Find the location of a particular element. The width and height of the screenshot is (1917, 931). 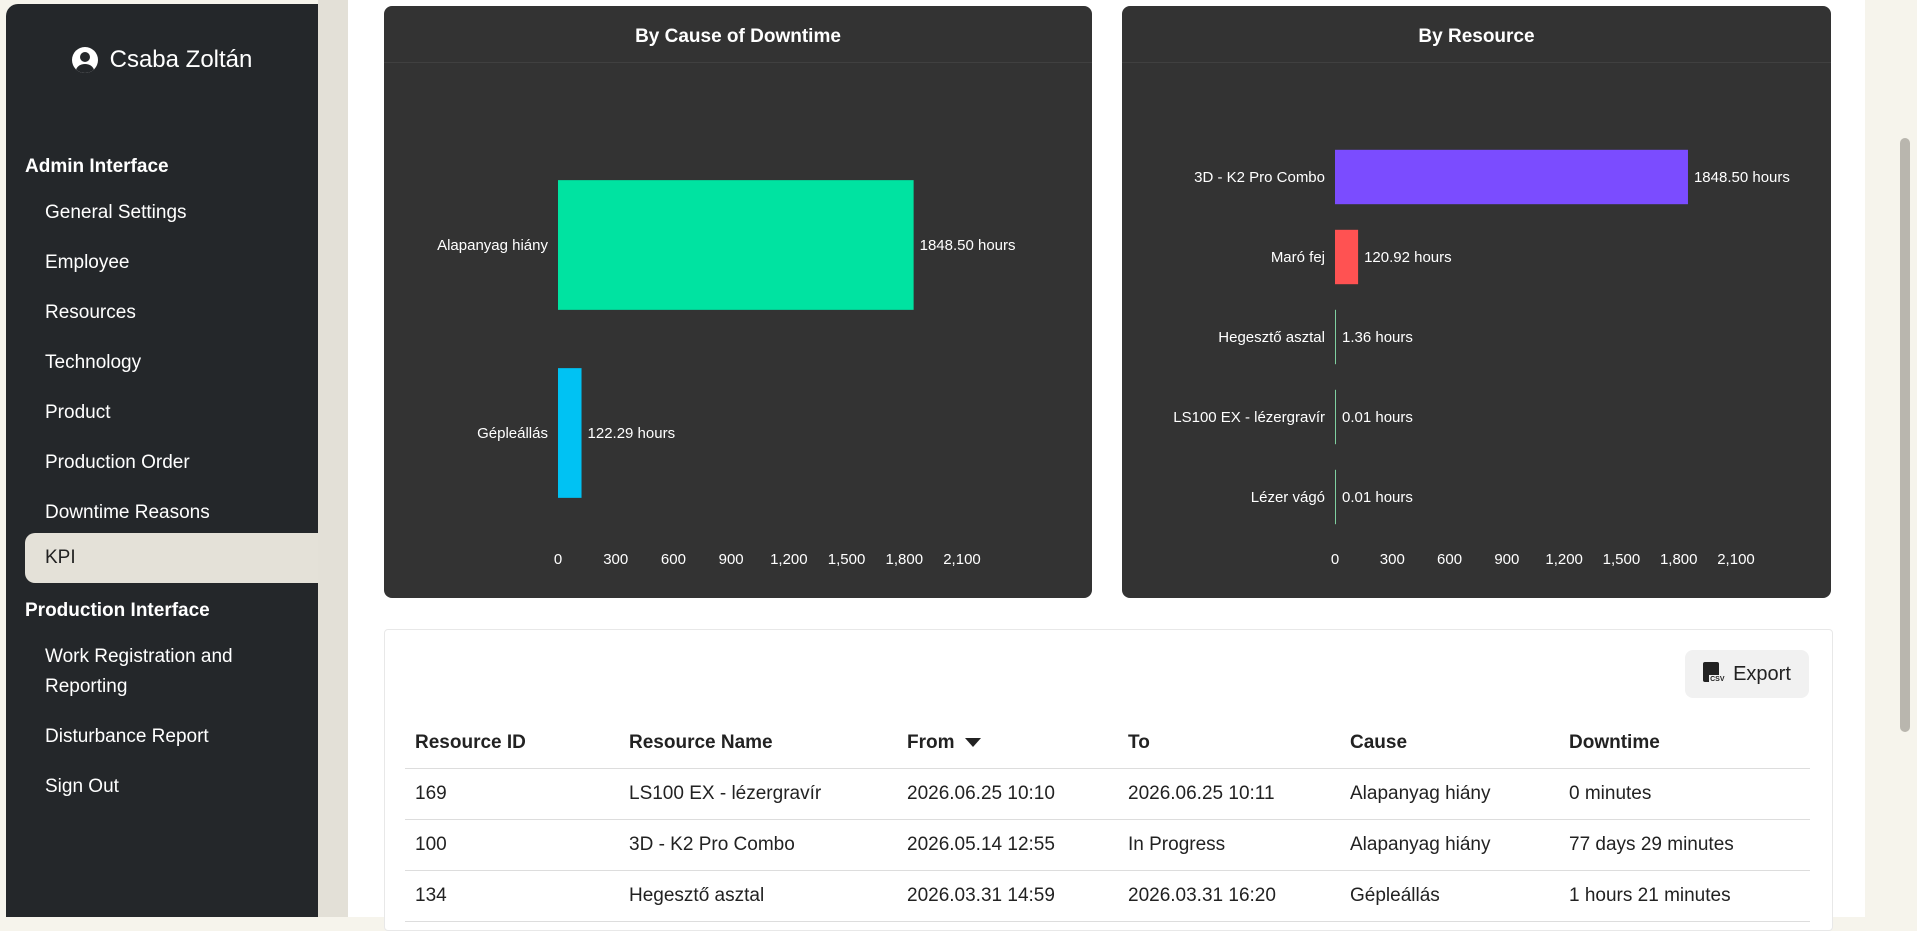

column-header-to: To is located at coordinates (1229, 743).